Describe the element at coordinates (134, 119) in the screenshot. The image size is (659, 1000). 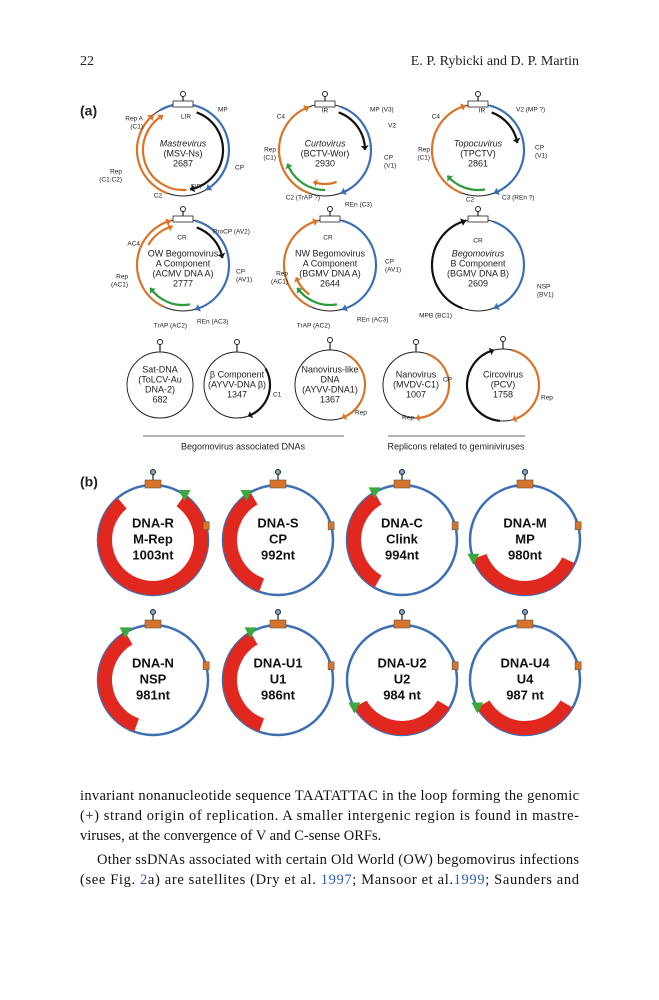
I see `orf-annotation: Rep A` at that location.